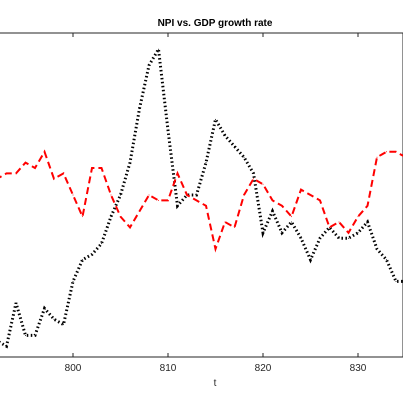 The height and width of the screenshot is (402, 403). I want to click on x-tick-label: 810, so click(168, 368).